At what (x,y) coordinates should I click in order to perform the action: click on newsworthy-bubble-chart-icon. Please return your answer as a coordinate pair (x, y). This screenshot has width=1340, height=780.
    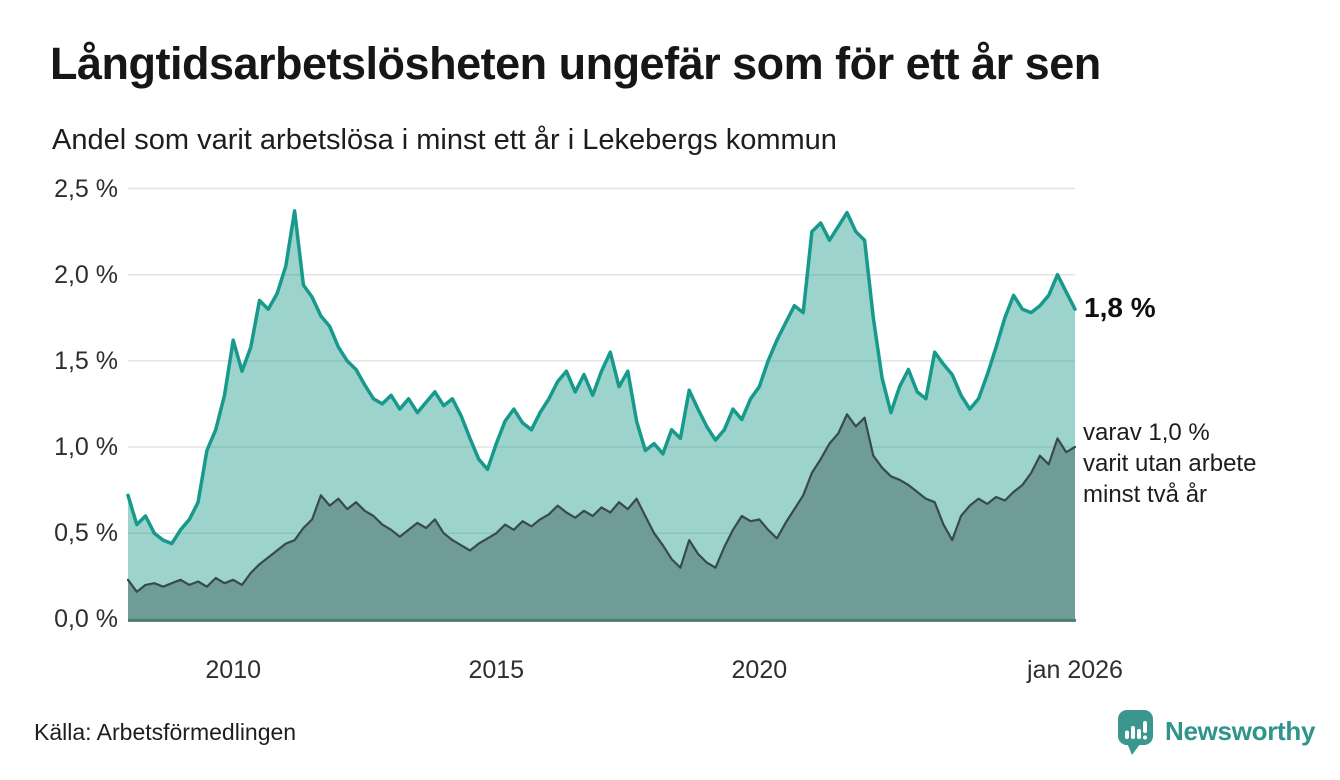
    Looking at the image, I should click on (1135, 732).